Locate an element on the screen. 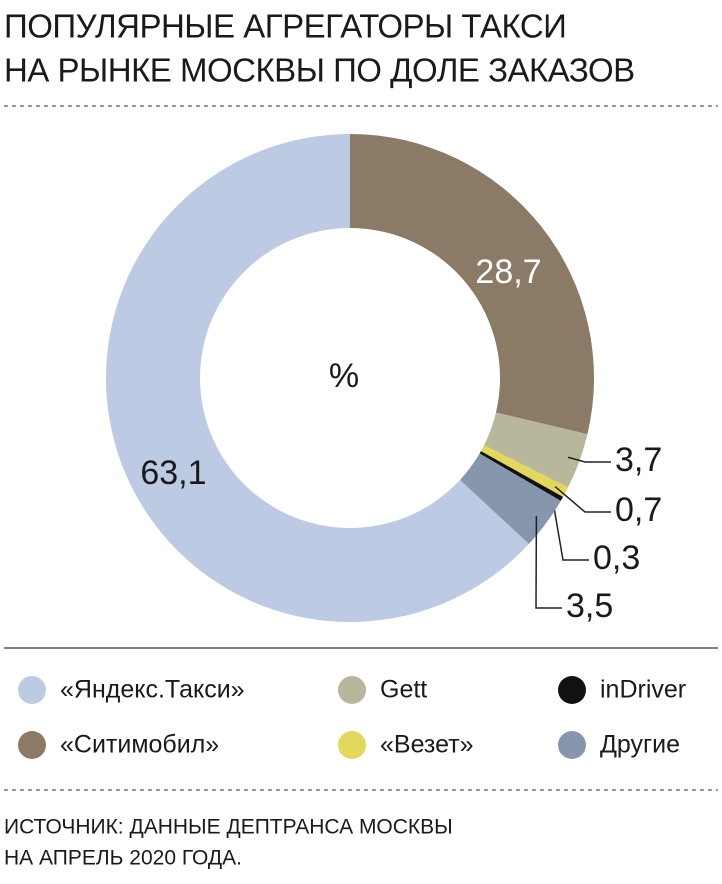 The image size is (722, 884). legend-label: «Ситимобил» is located at coordinates (139, 745).